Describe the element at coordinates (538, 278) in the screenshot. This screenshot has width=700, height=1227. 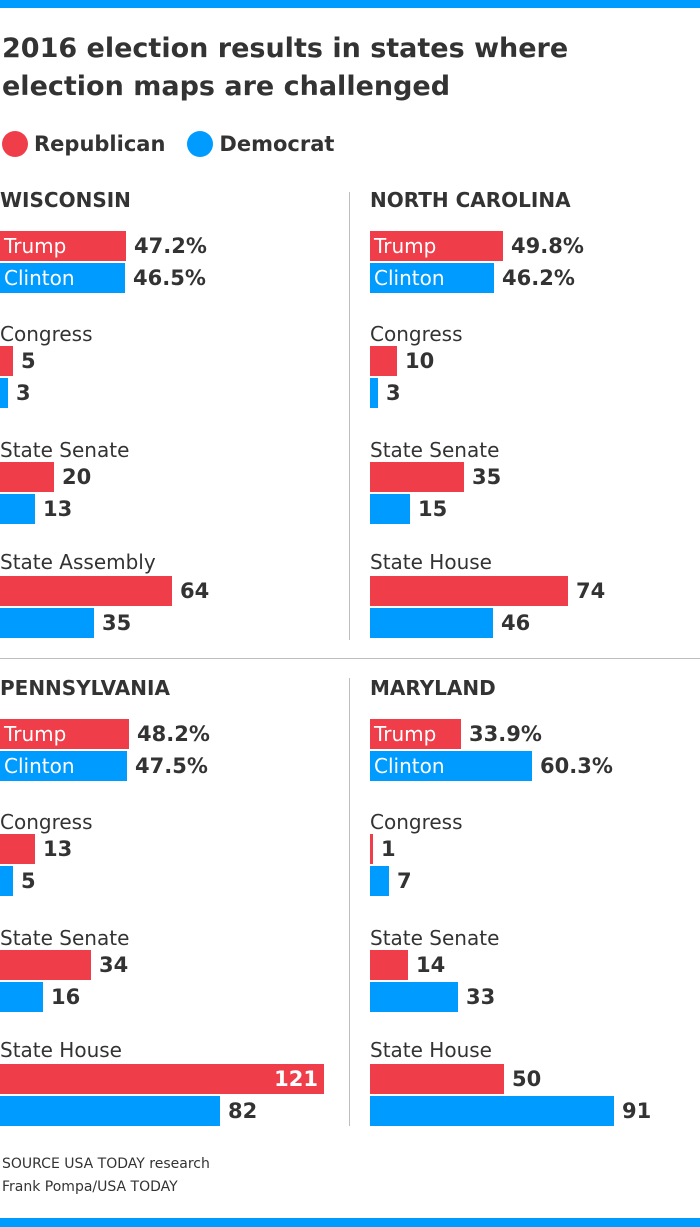
I see `president-percent-label: 46.2%` at that location.